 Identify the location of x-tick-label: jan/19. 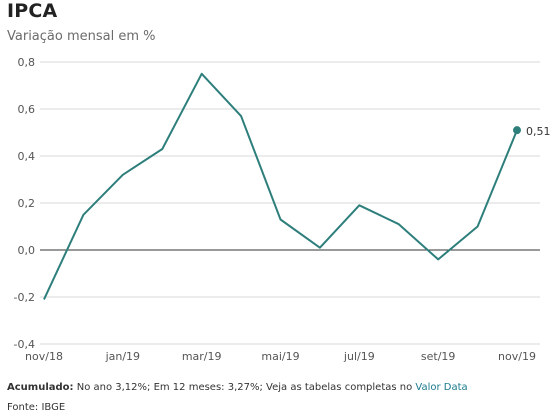
(122, 356).